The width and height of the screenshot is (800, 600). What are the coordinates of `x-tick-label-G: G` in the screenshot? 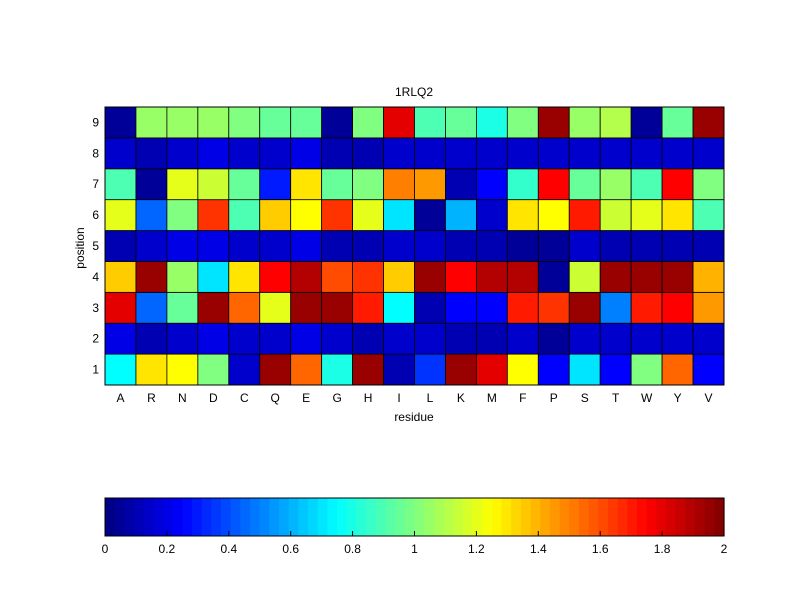 It's located at (336, 398).